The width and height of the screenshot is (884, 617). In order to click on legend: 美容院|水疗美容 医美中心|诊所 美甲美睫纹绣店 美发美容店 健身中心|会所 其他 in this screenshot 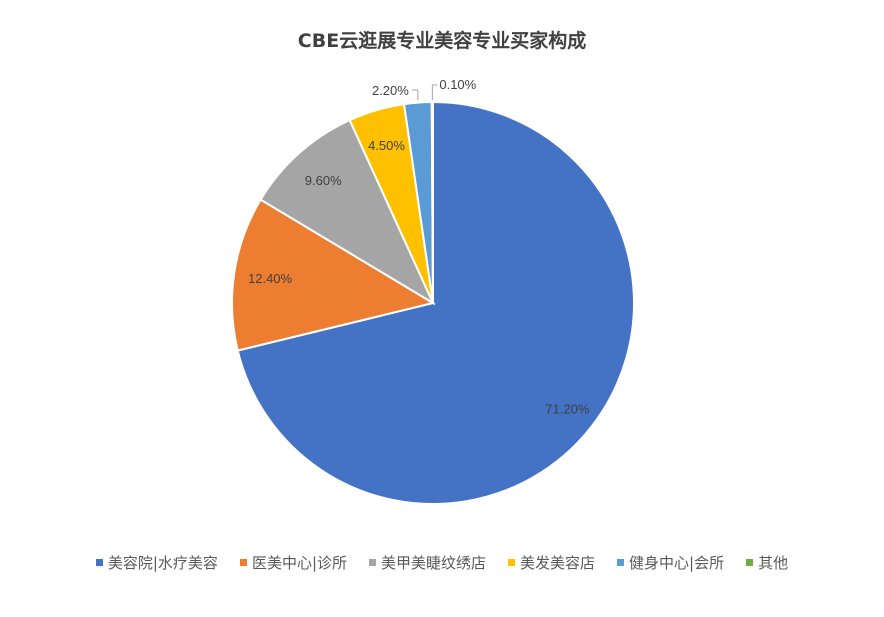, I will do `click(442, 562)`.